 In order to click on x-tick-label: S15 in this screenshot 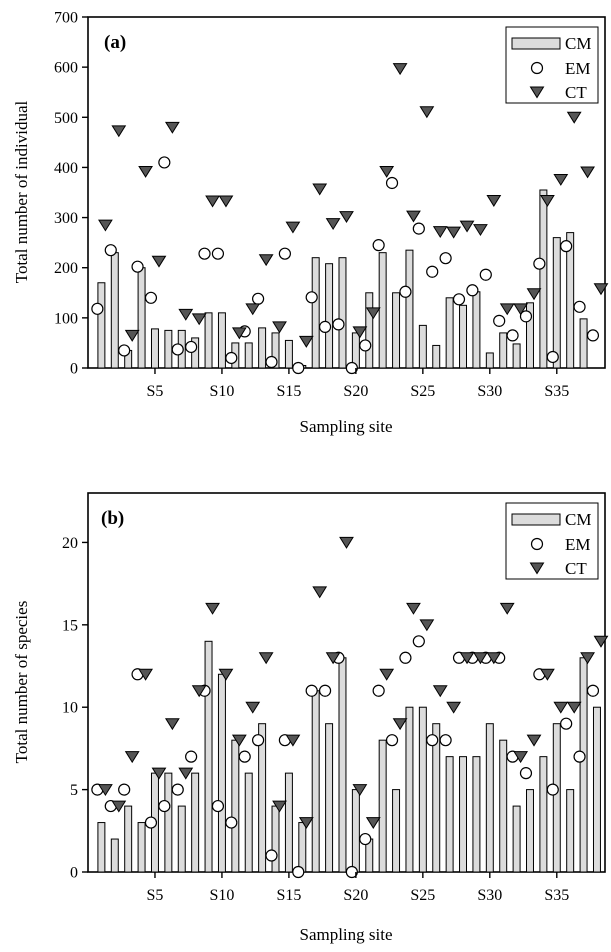, I will do `click(288, 391)`.